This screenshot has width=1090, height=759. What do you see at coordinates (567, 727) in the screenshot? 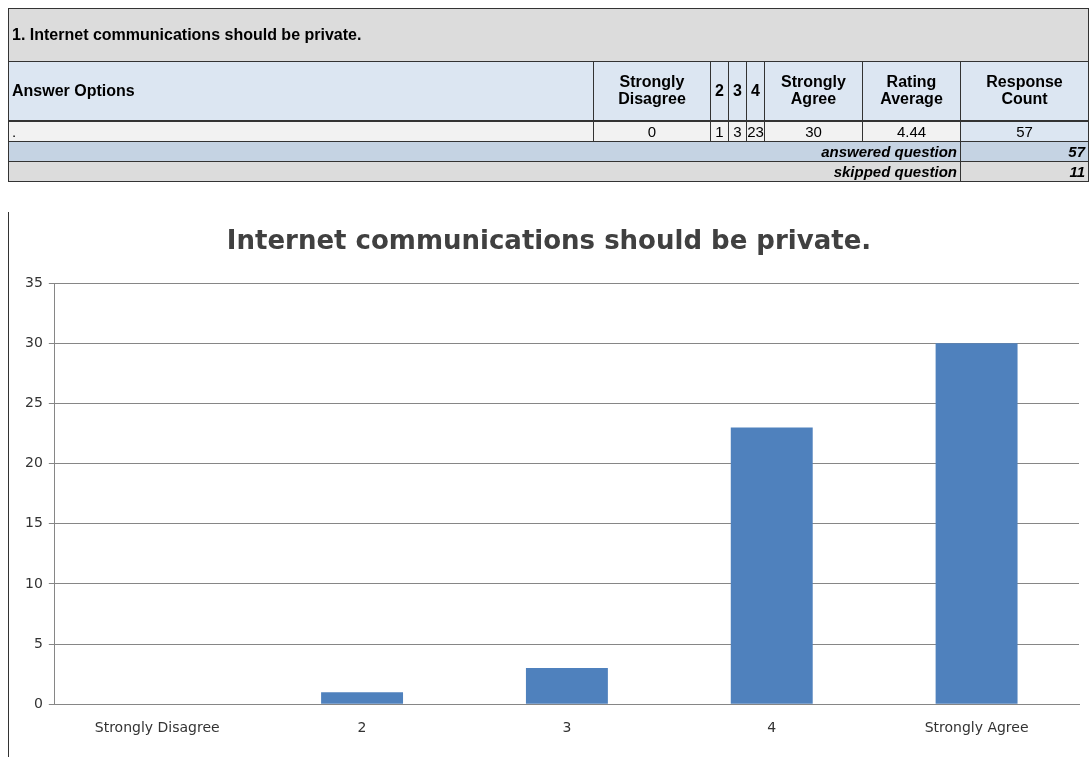
I see `x-tick-label: 3` at bounding box center [567, 727].